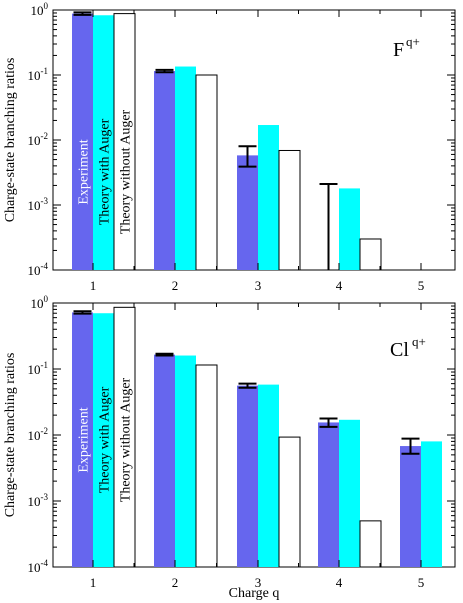 Image resolution: width=463 pixels, height=603 pixels. I want to click on ion-label: F, so click(398, 50).